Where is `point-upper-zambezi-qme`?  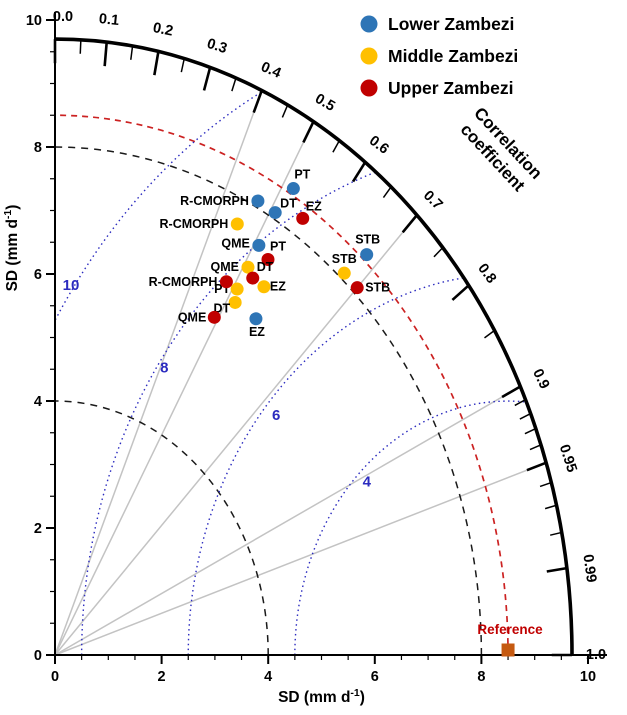
point-upper-zambezi-qme is located at coordinates (214, 317).